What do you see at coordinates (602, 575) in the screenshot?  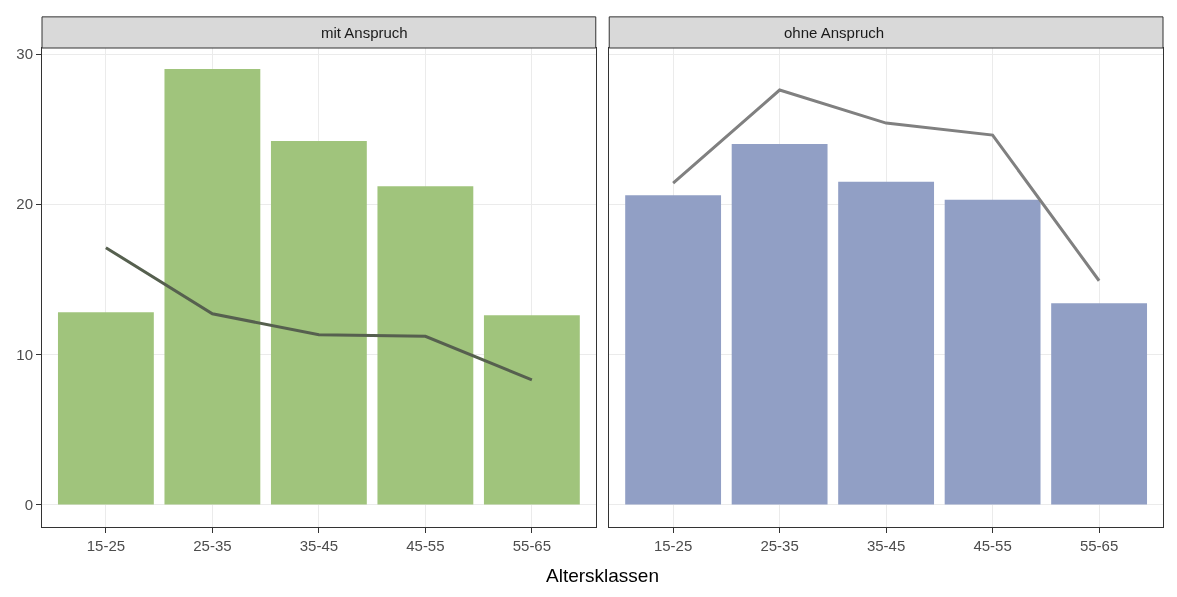 I see `x-axis-title: Altersklassen` at bounding box center [602, 575].